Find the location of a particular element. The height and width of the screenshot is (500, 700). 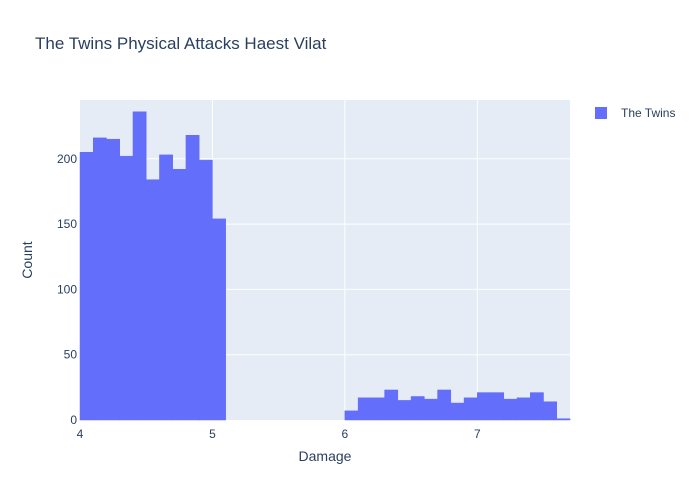

x-tick-label: 7 is located at coordinates (477, 434).